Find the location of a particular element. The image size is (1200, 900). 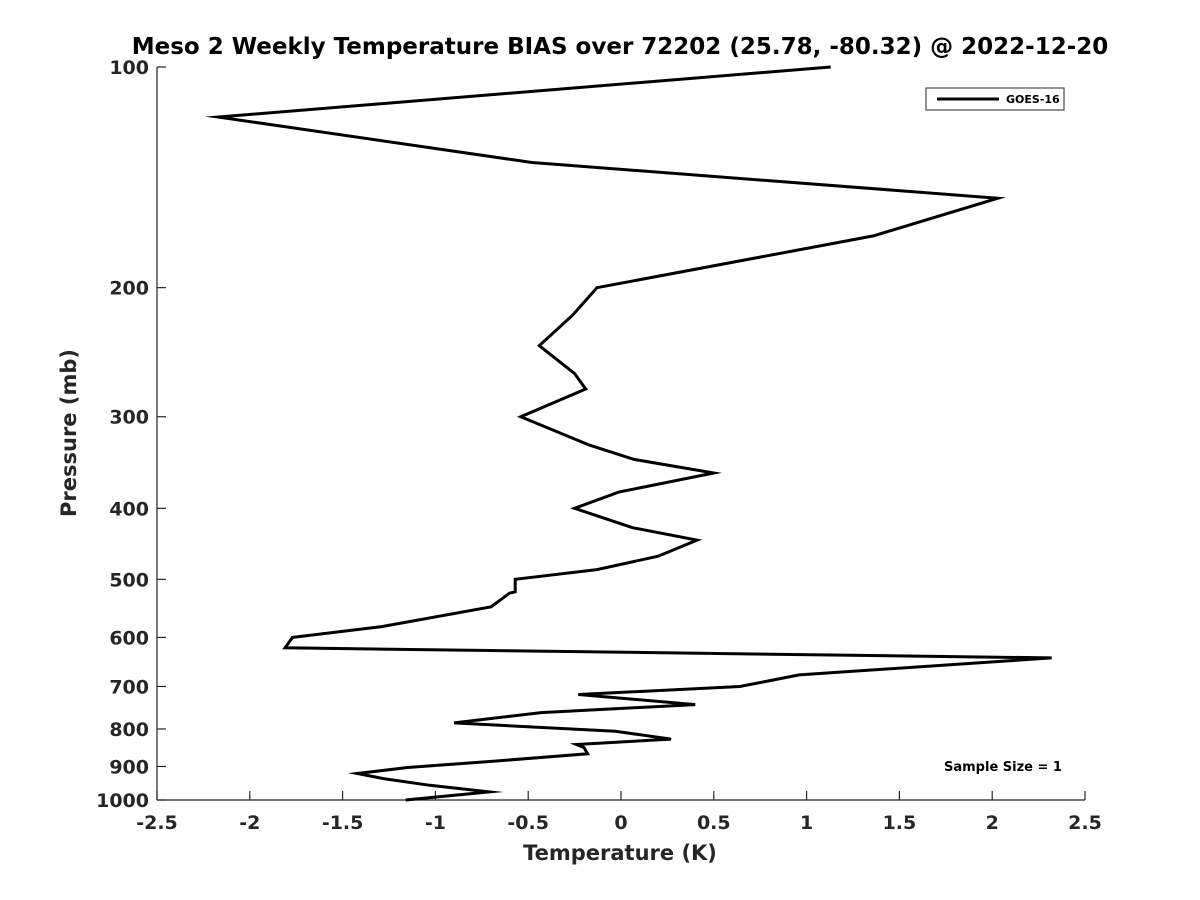

sample-size-annotation: Sample Size = 1 is located at coordinates (1003, 767).